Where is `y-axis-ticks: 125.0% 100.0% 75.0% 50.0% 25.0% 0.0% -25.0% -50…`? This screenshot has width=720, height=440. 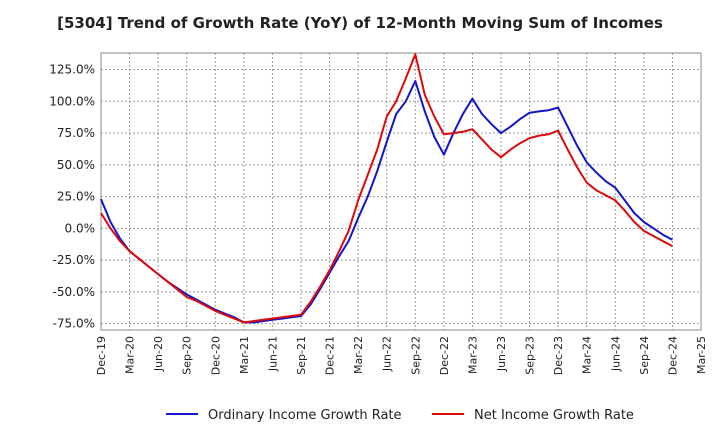
y-axis-ticks: 125.0% 100.0% 75.0% 50.0% 25.0% 0.0% -25.0% -50… is located at coordinates (72, 197).